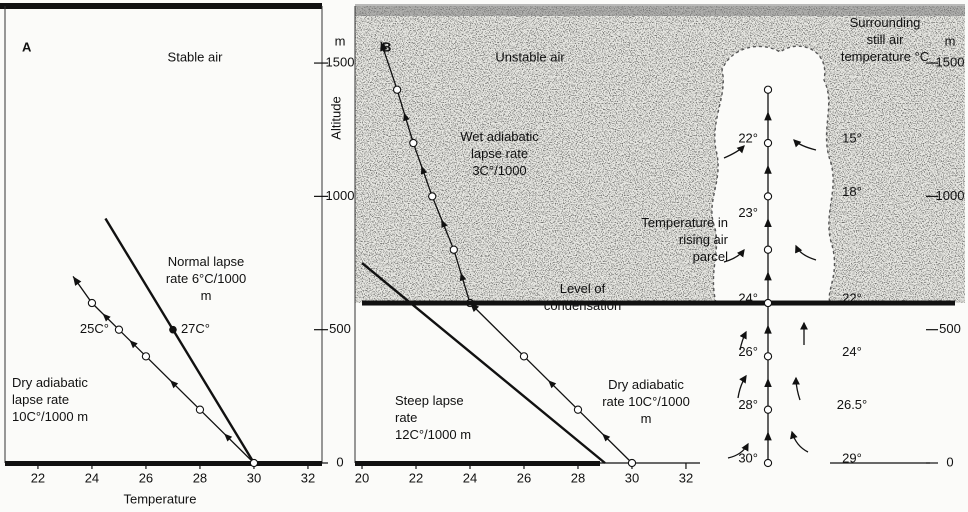  Describe the element at coordinates (885, 39) in the screenshot. I see `surrounding-label: Surrounding still air temperature °C` at that location.